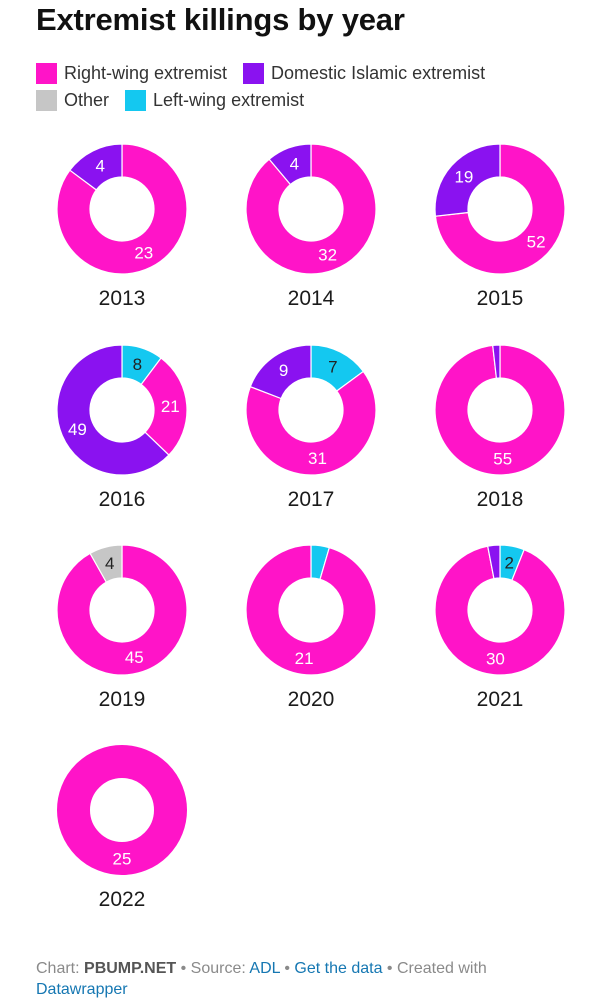  Describe the element at coordinates (134, 657) in the screenshot. I see `data-label: 45` at that location.